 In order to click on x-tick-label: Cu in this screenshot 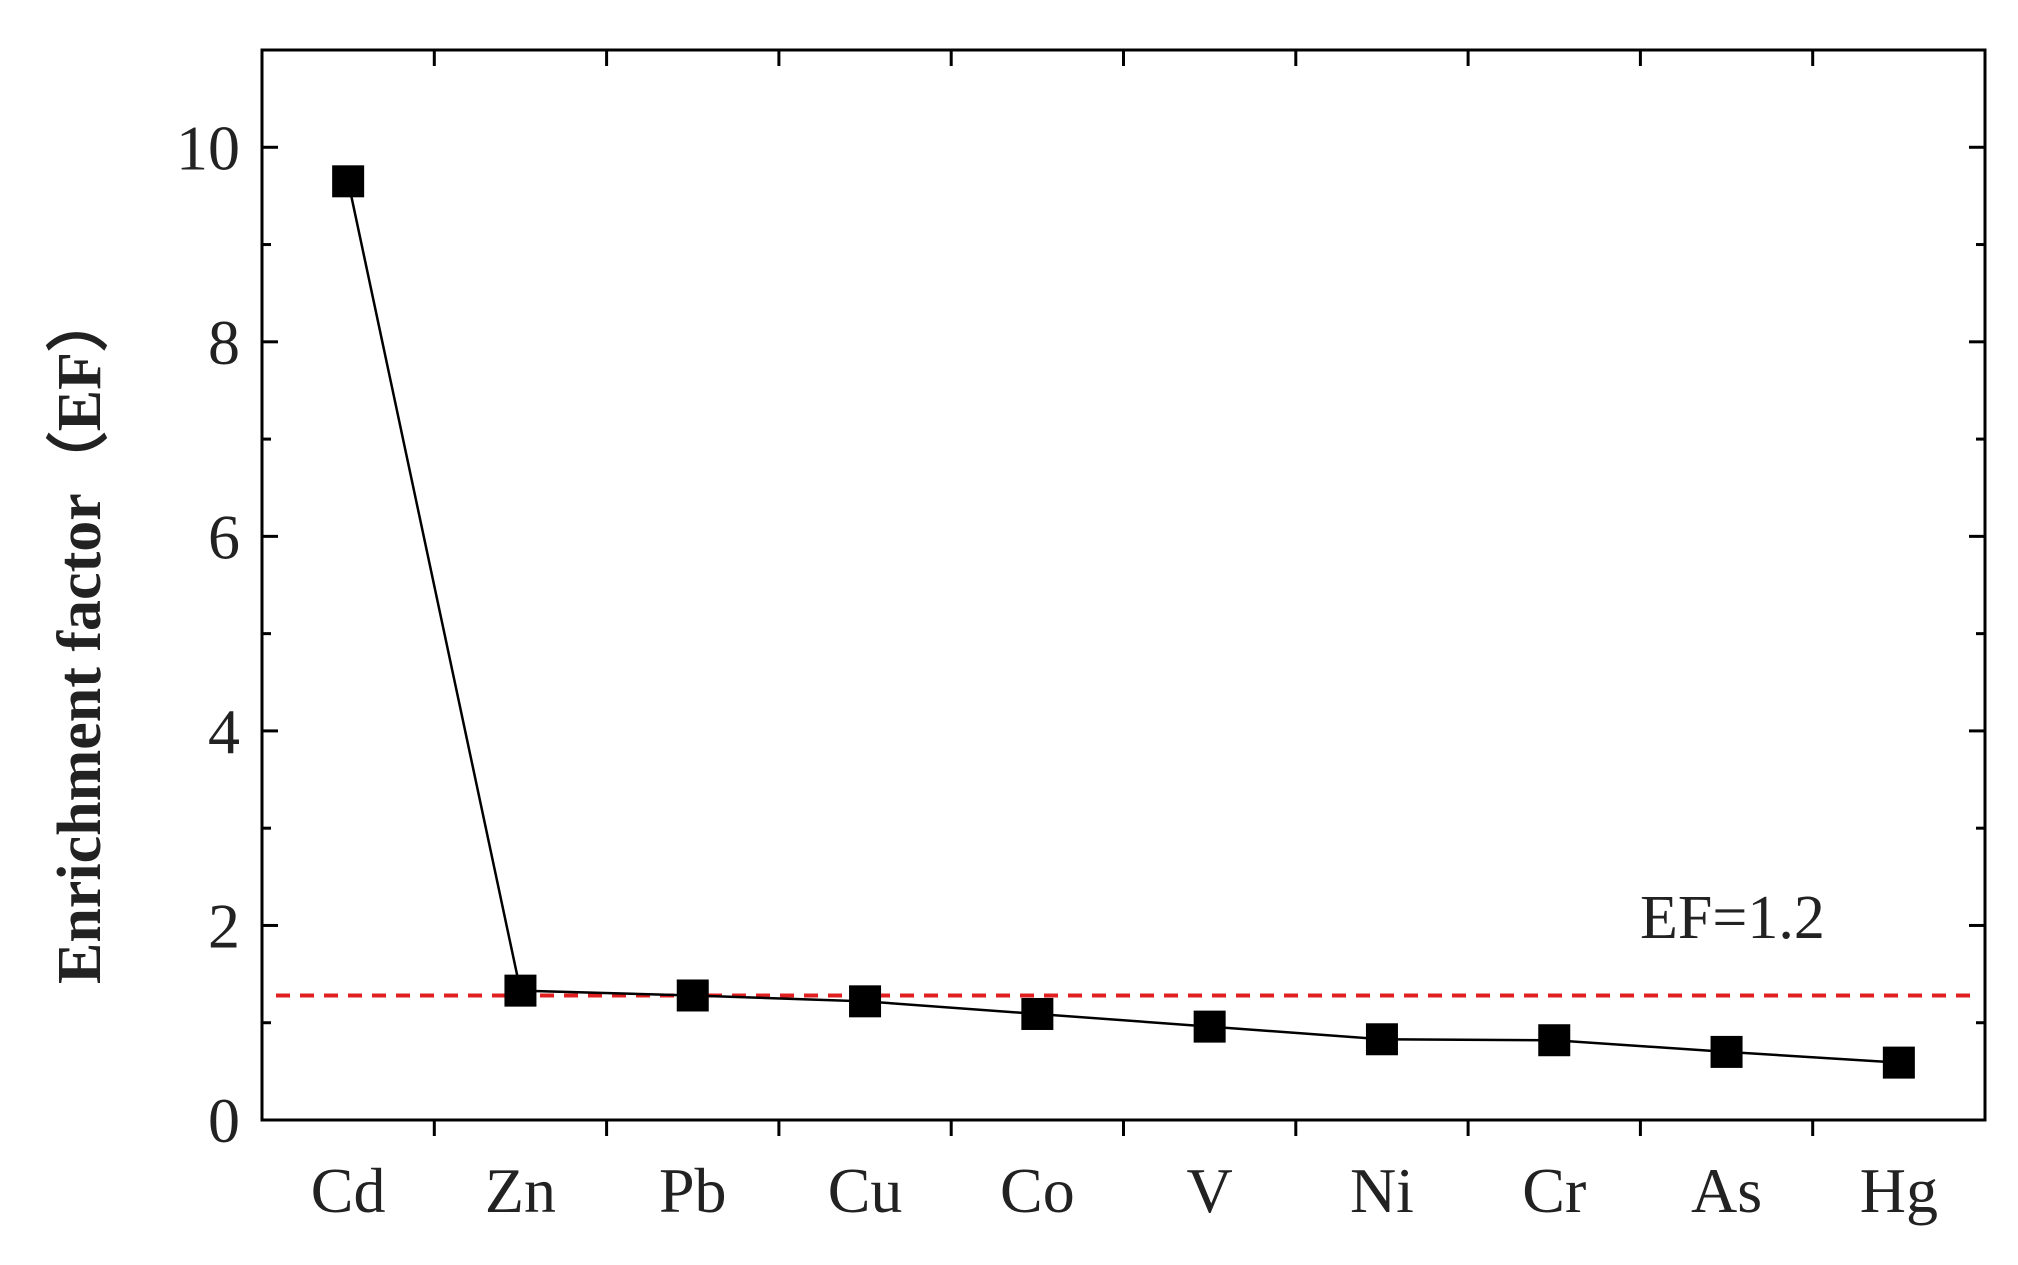, I will do `click(865, 1190)`.